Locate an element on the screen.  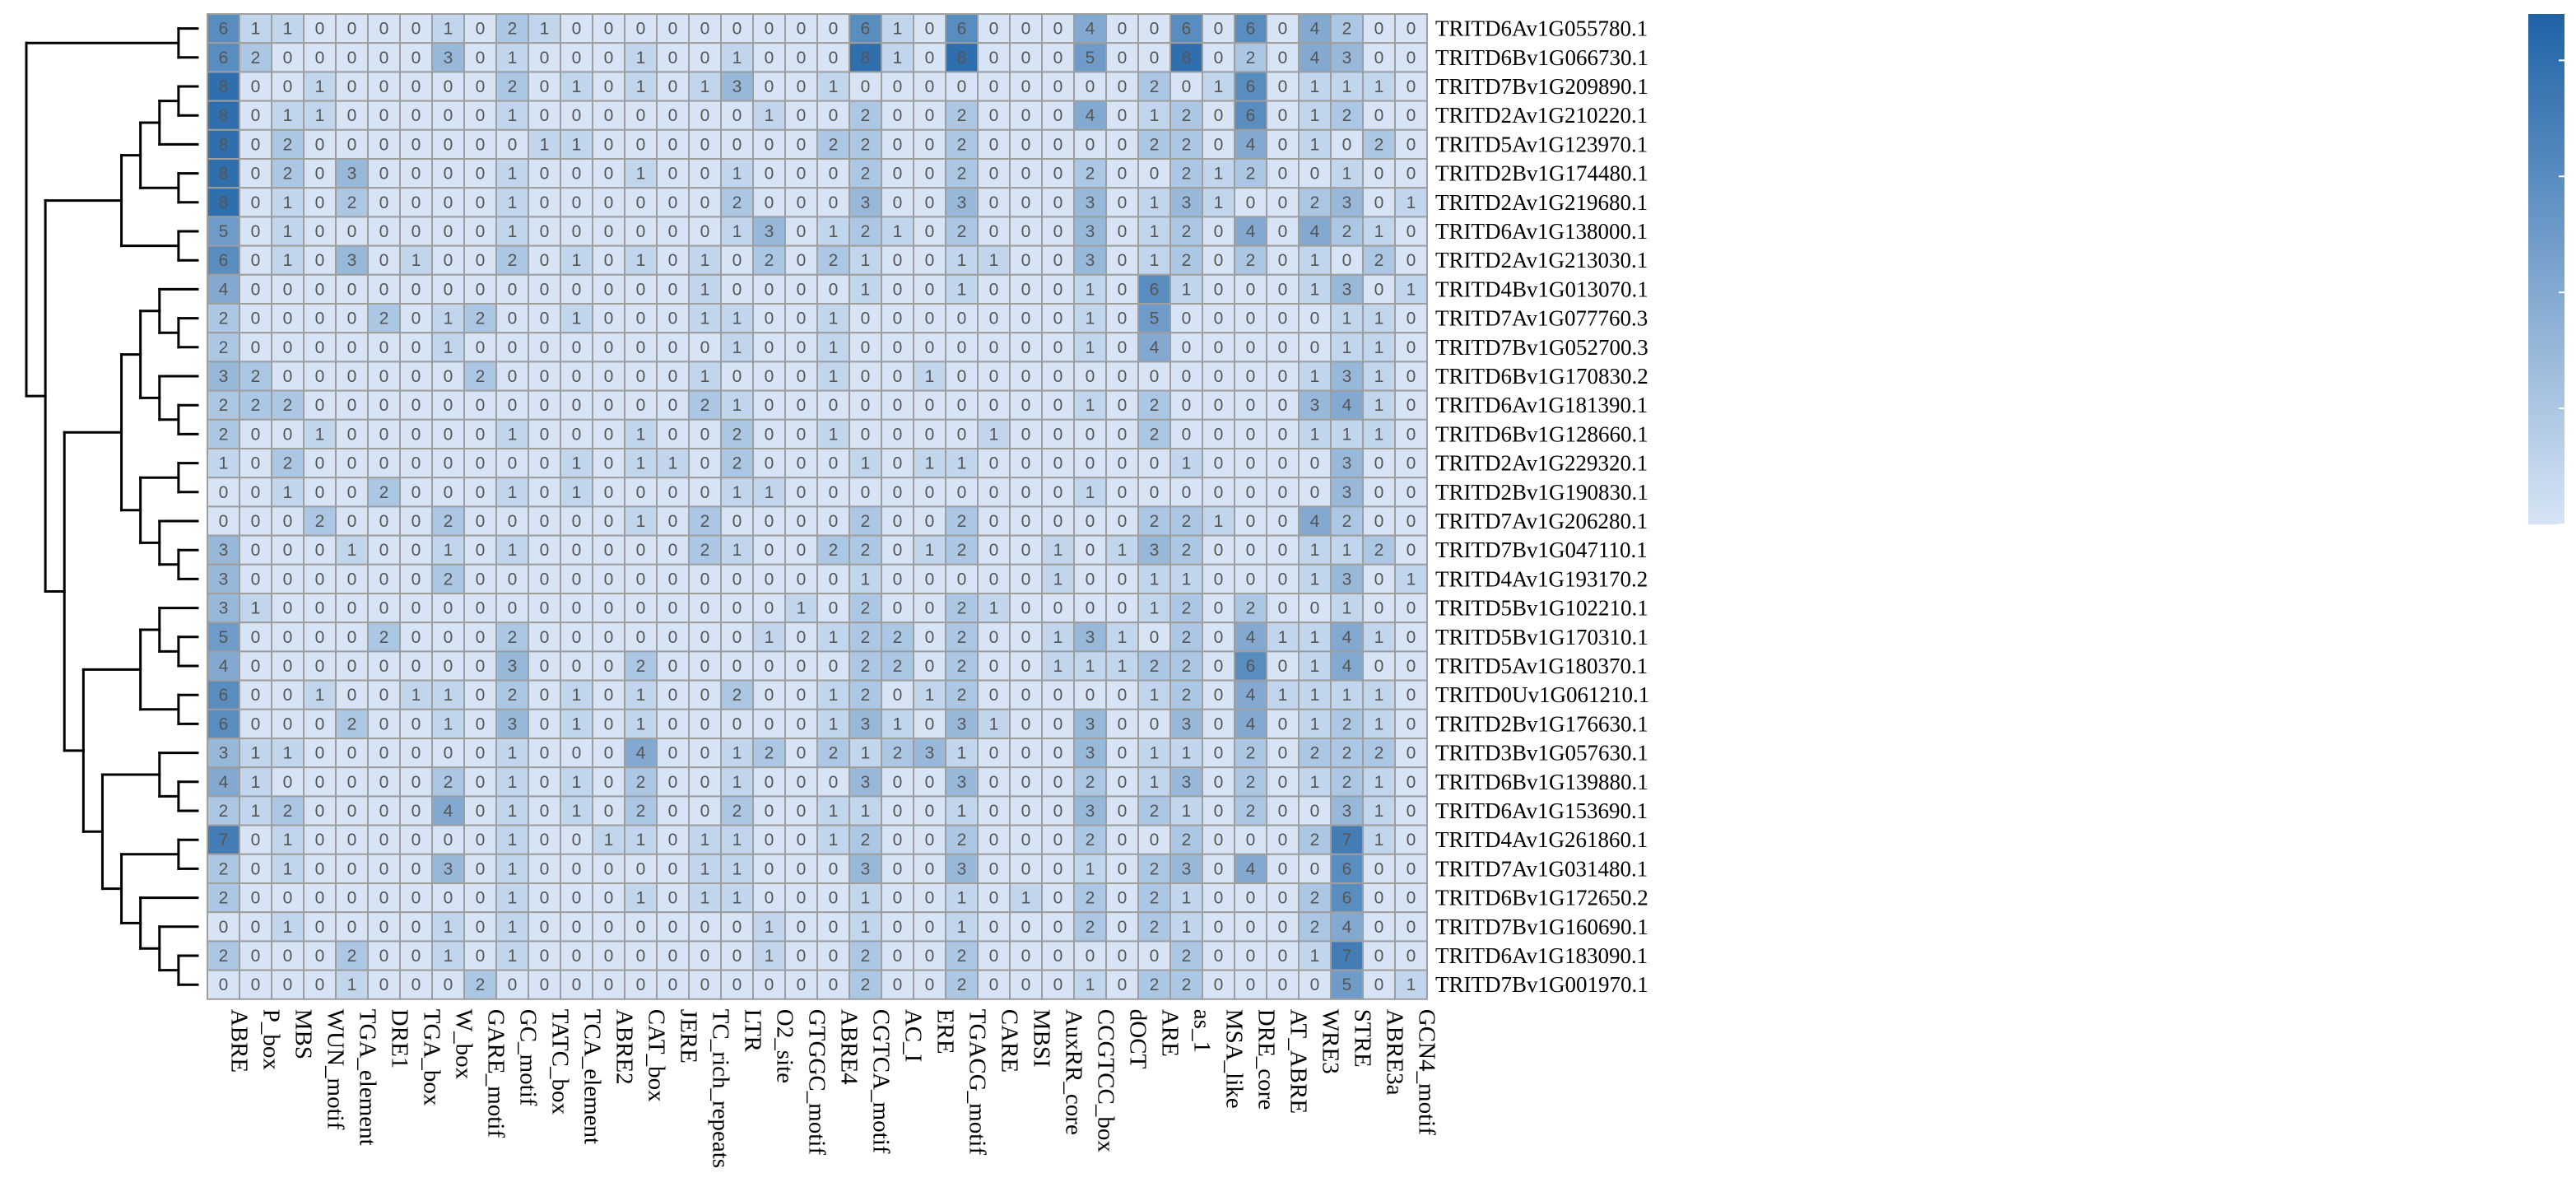
column-label: AT_ABRE is located at coordinates (1299, 1061).